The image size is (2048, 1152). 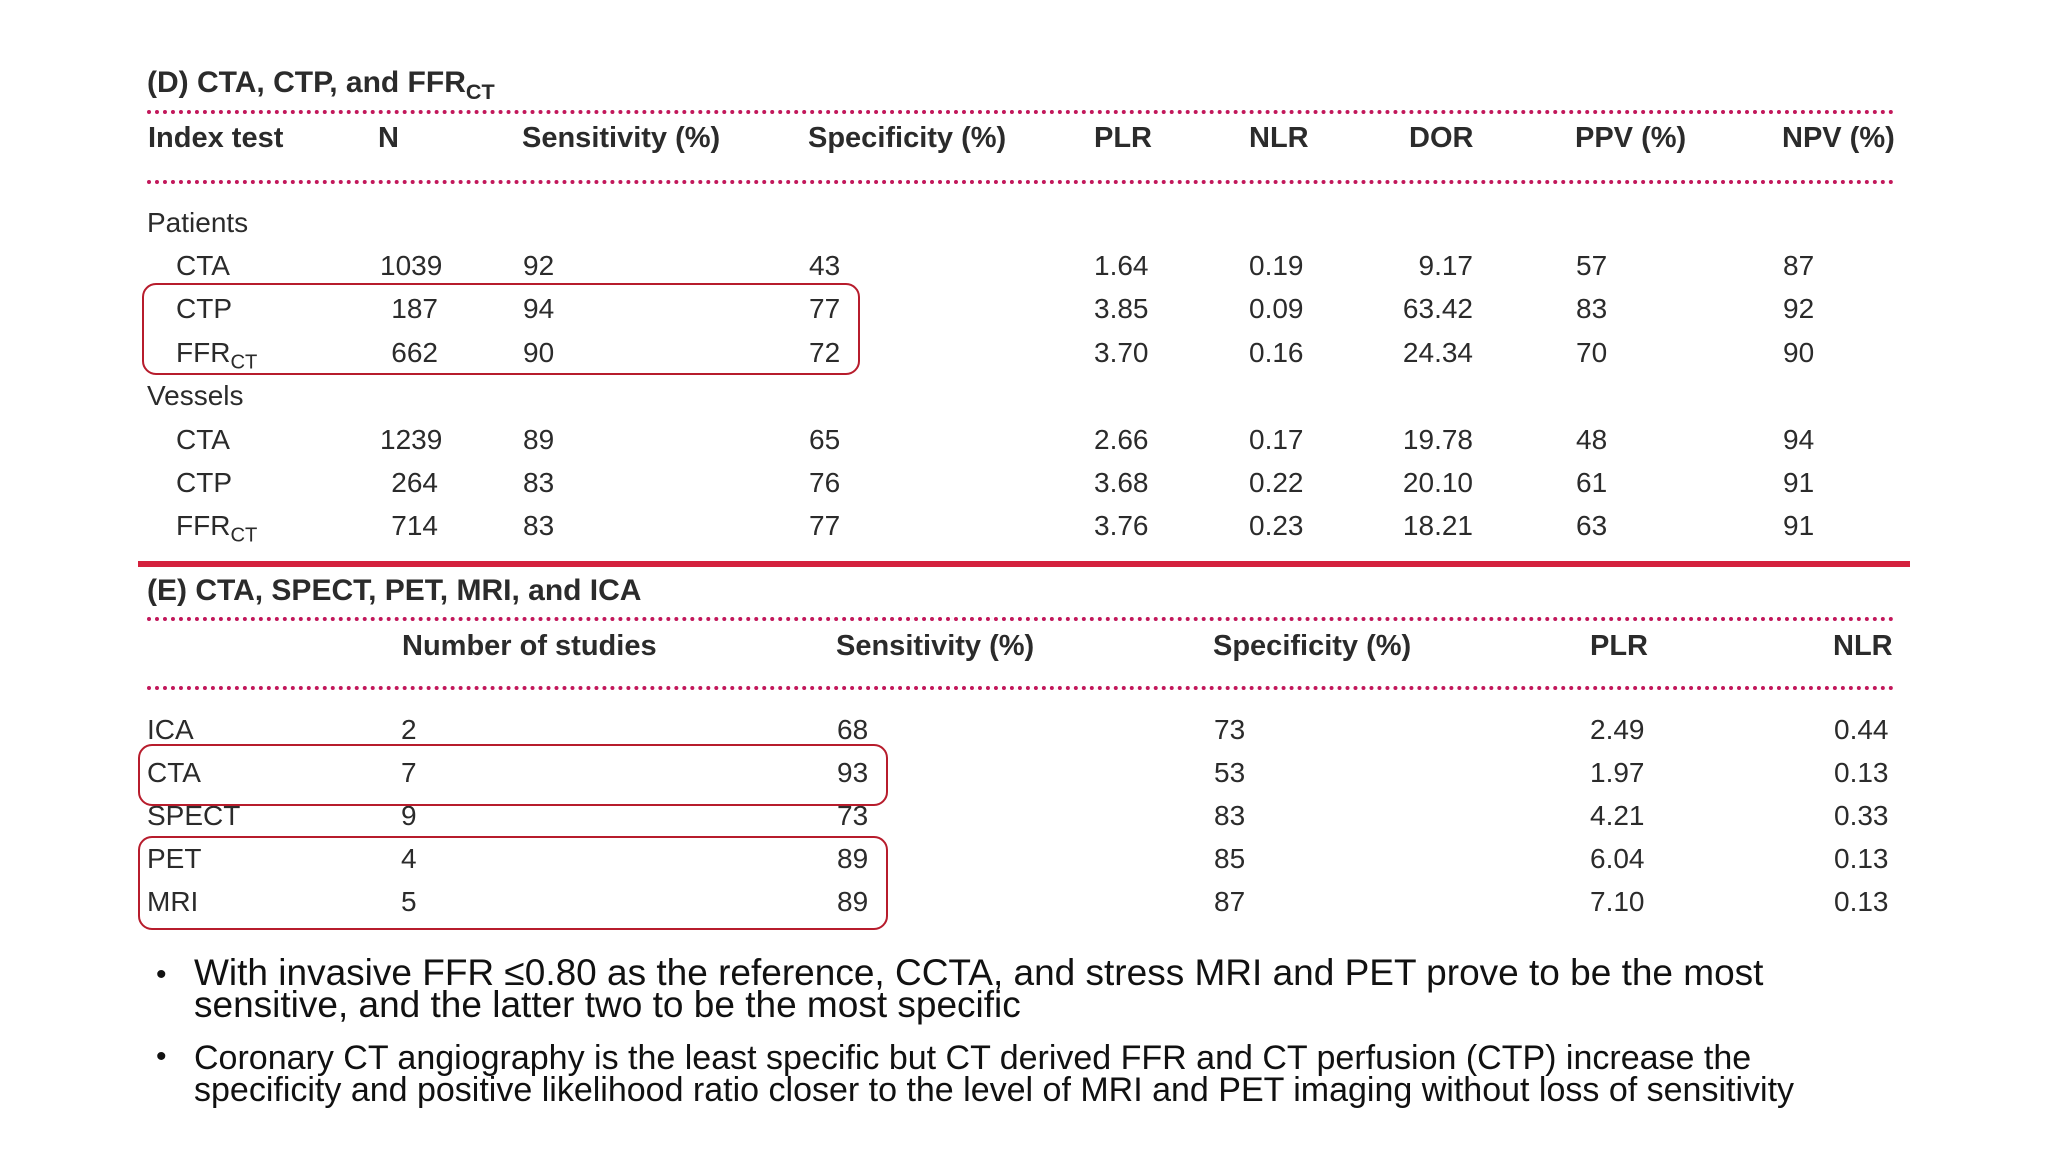 I want to click on cell-nlr: 0.33, so click(x=1861, y=815).